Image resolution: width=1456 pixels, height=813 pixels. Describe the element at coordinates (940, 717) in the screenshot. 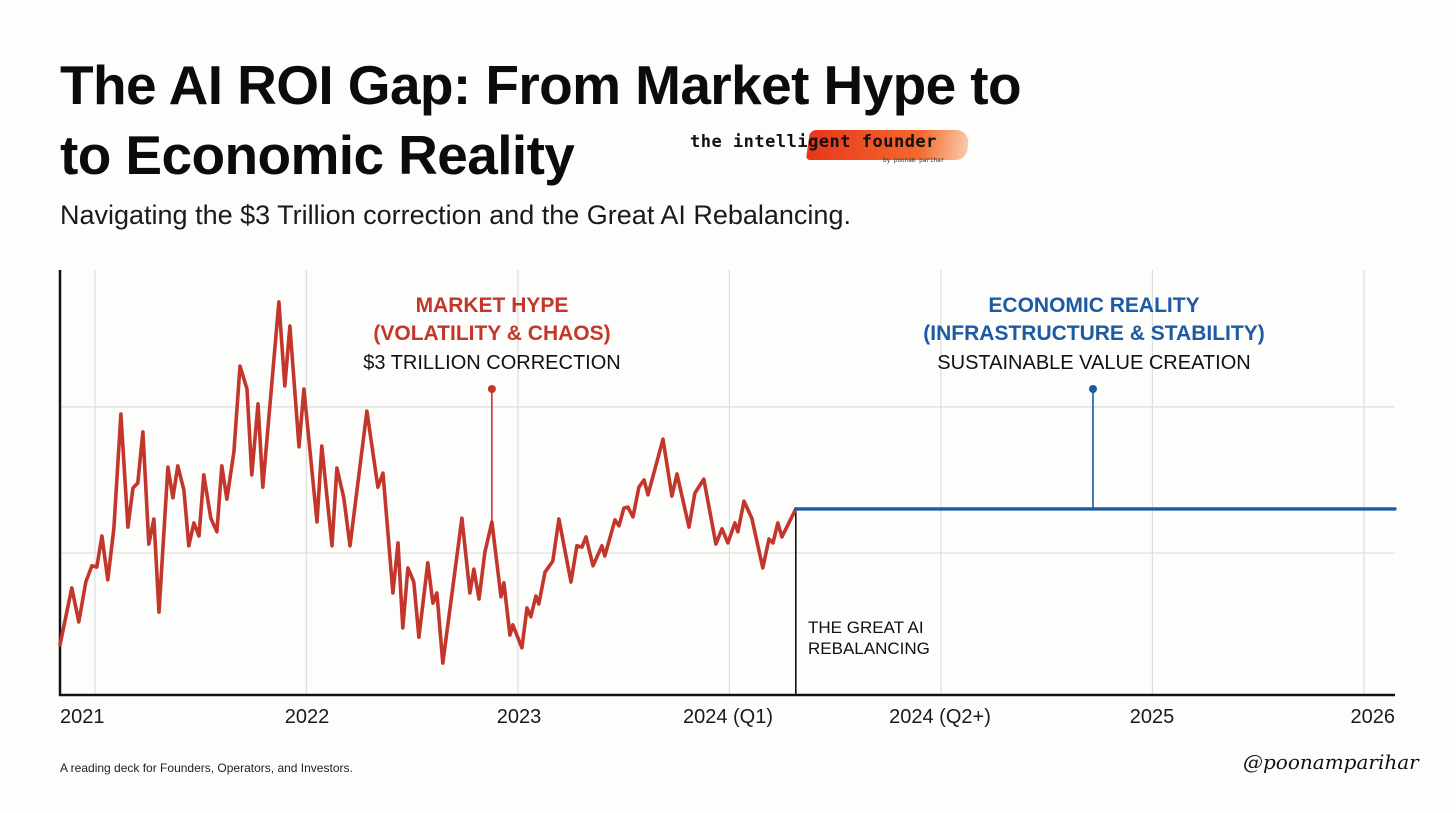

I see `x-tick-label: 2024 (Q2+)` at that location.